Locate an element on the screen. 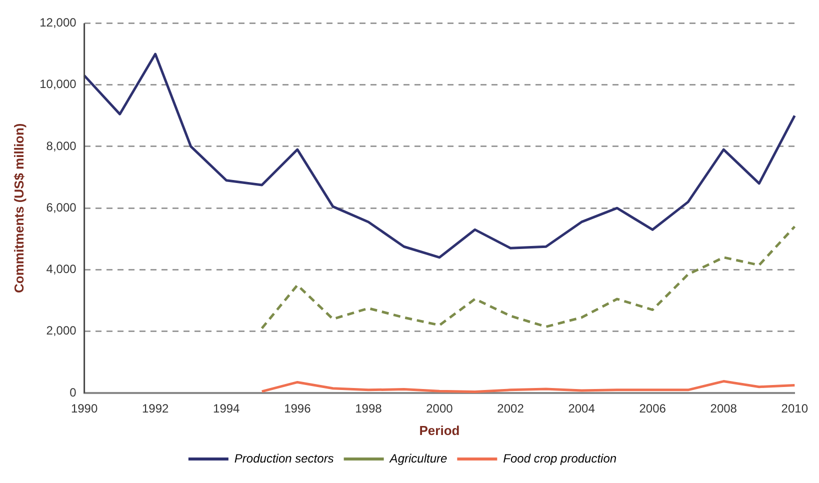 This screenshot has height=483, width=819. x-tick-label: 2006 is located at coordinates (652, 409).